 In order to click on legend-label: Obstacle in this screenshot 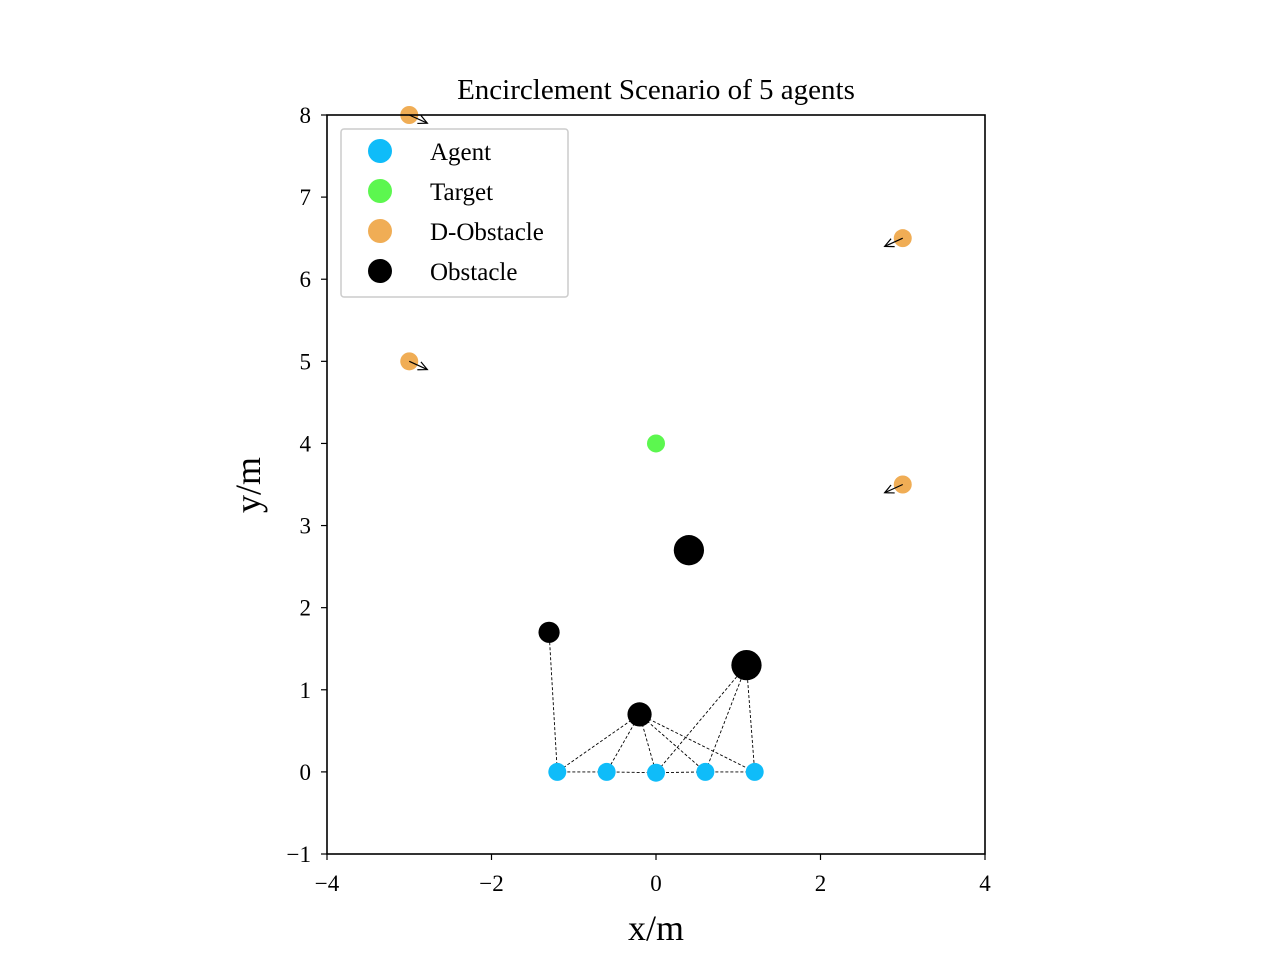, I will do `click(473, 272)`.